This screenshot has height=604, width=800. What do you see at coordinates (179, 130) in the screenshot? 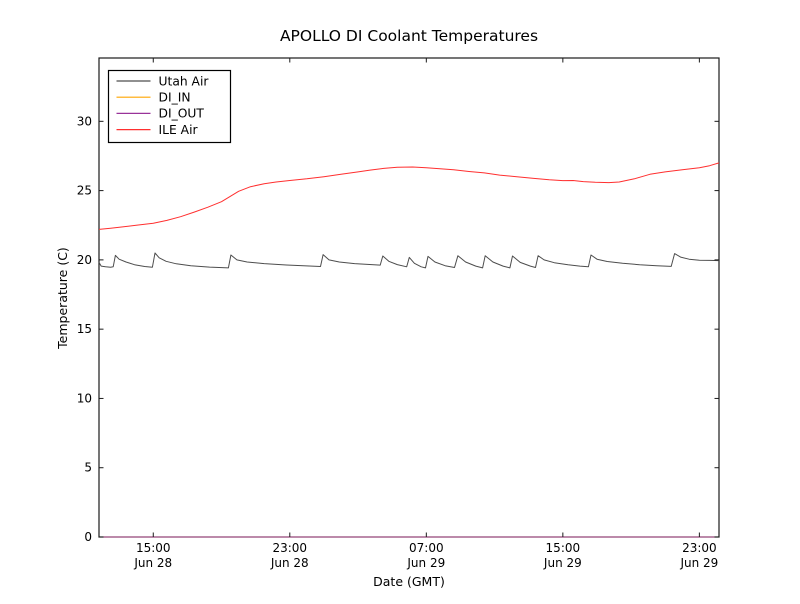
I see `legend-label: ILE Air` at bounding box center [179, 130].